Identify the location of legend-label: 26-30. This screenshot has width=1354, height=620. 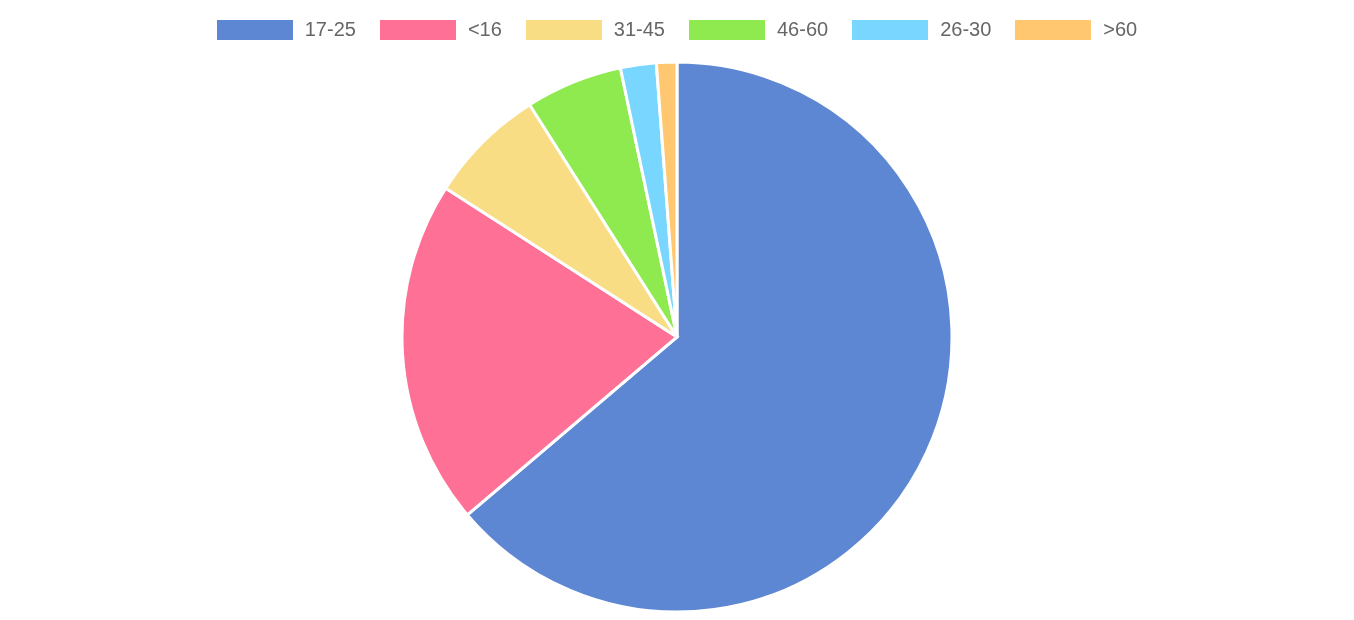
(966, 29).